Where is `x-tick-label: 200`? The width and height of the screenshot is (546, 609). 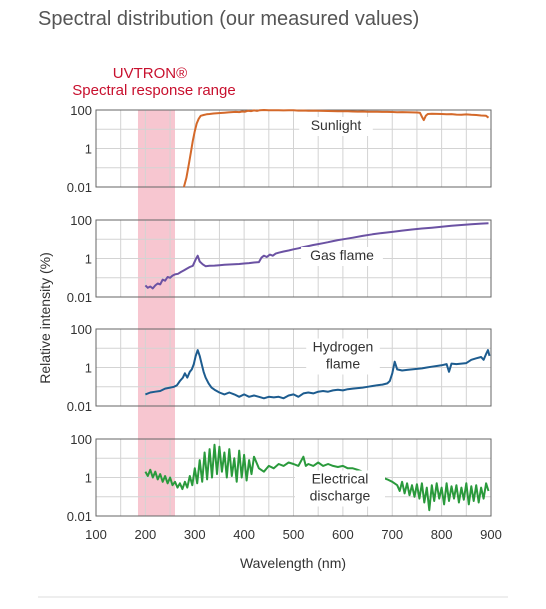 x-tick-label: 200 is located at coordinates (146, 534).